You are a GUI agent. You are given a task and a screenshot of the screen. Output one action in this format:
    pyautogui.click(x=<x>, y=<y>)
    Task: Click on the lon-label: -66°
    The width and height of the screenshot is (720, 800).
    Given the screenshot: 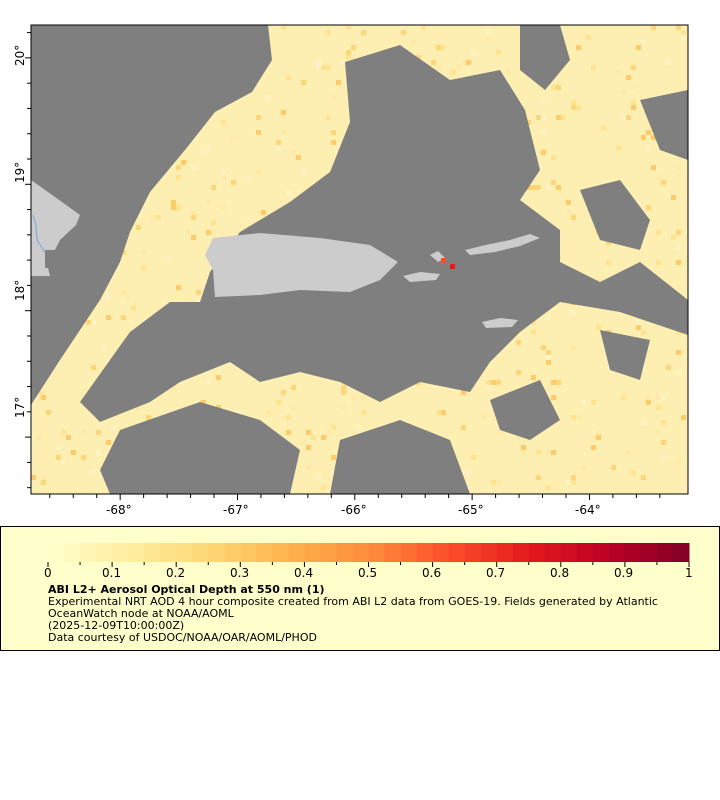 What is the action you would take?
    pyautogui.click(x=354, y=510)
    